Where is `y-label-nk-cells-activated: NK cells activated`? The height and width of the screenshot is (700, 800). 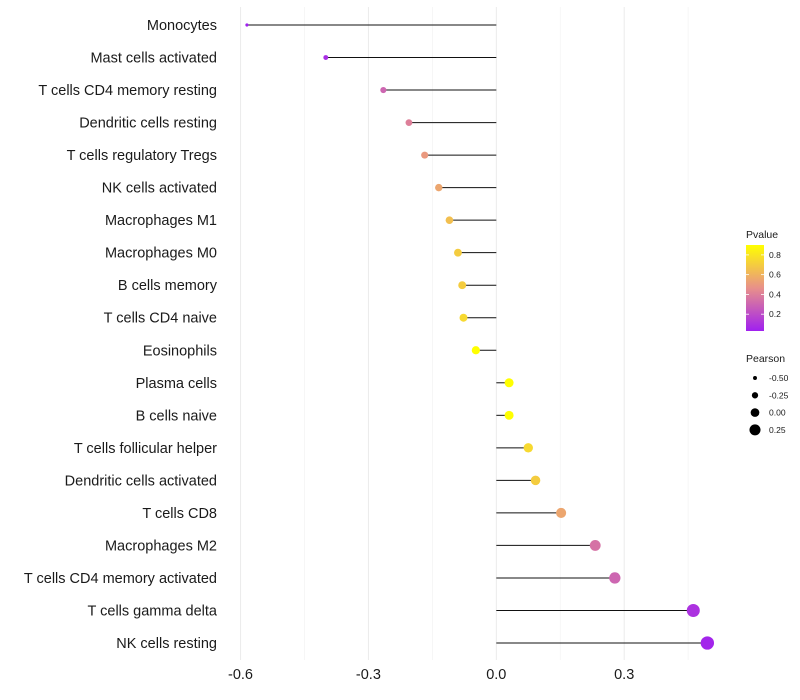 y-label-nk-cells-activated: NK cells activated is located at coordinates (159, 189).